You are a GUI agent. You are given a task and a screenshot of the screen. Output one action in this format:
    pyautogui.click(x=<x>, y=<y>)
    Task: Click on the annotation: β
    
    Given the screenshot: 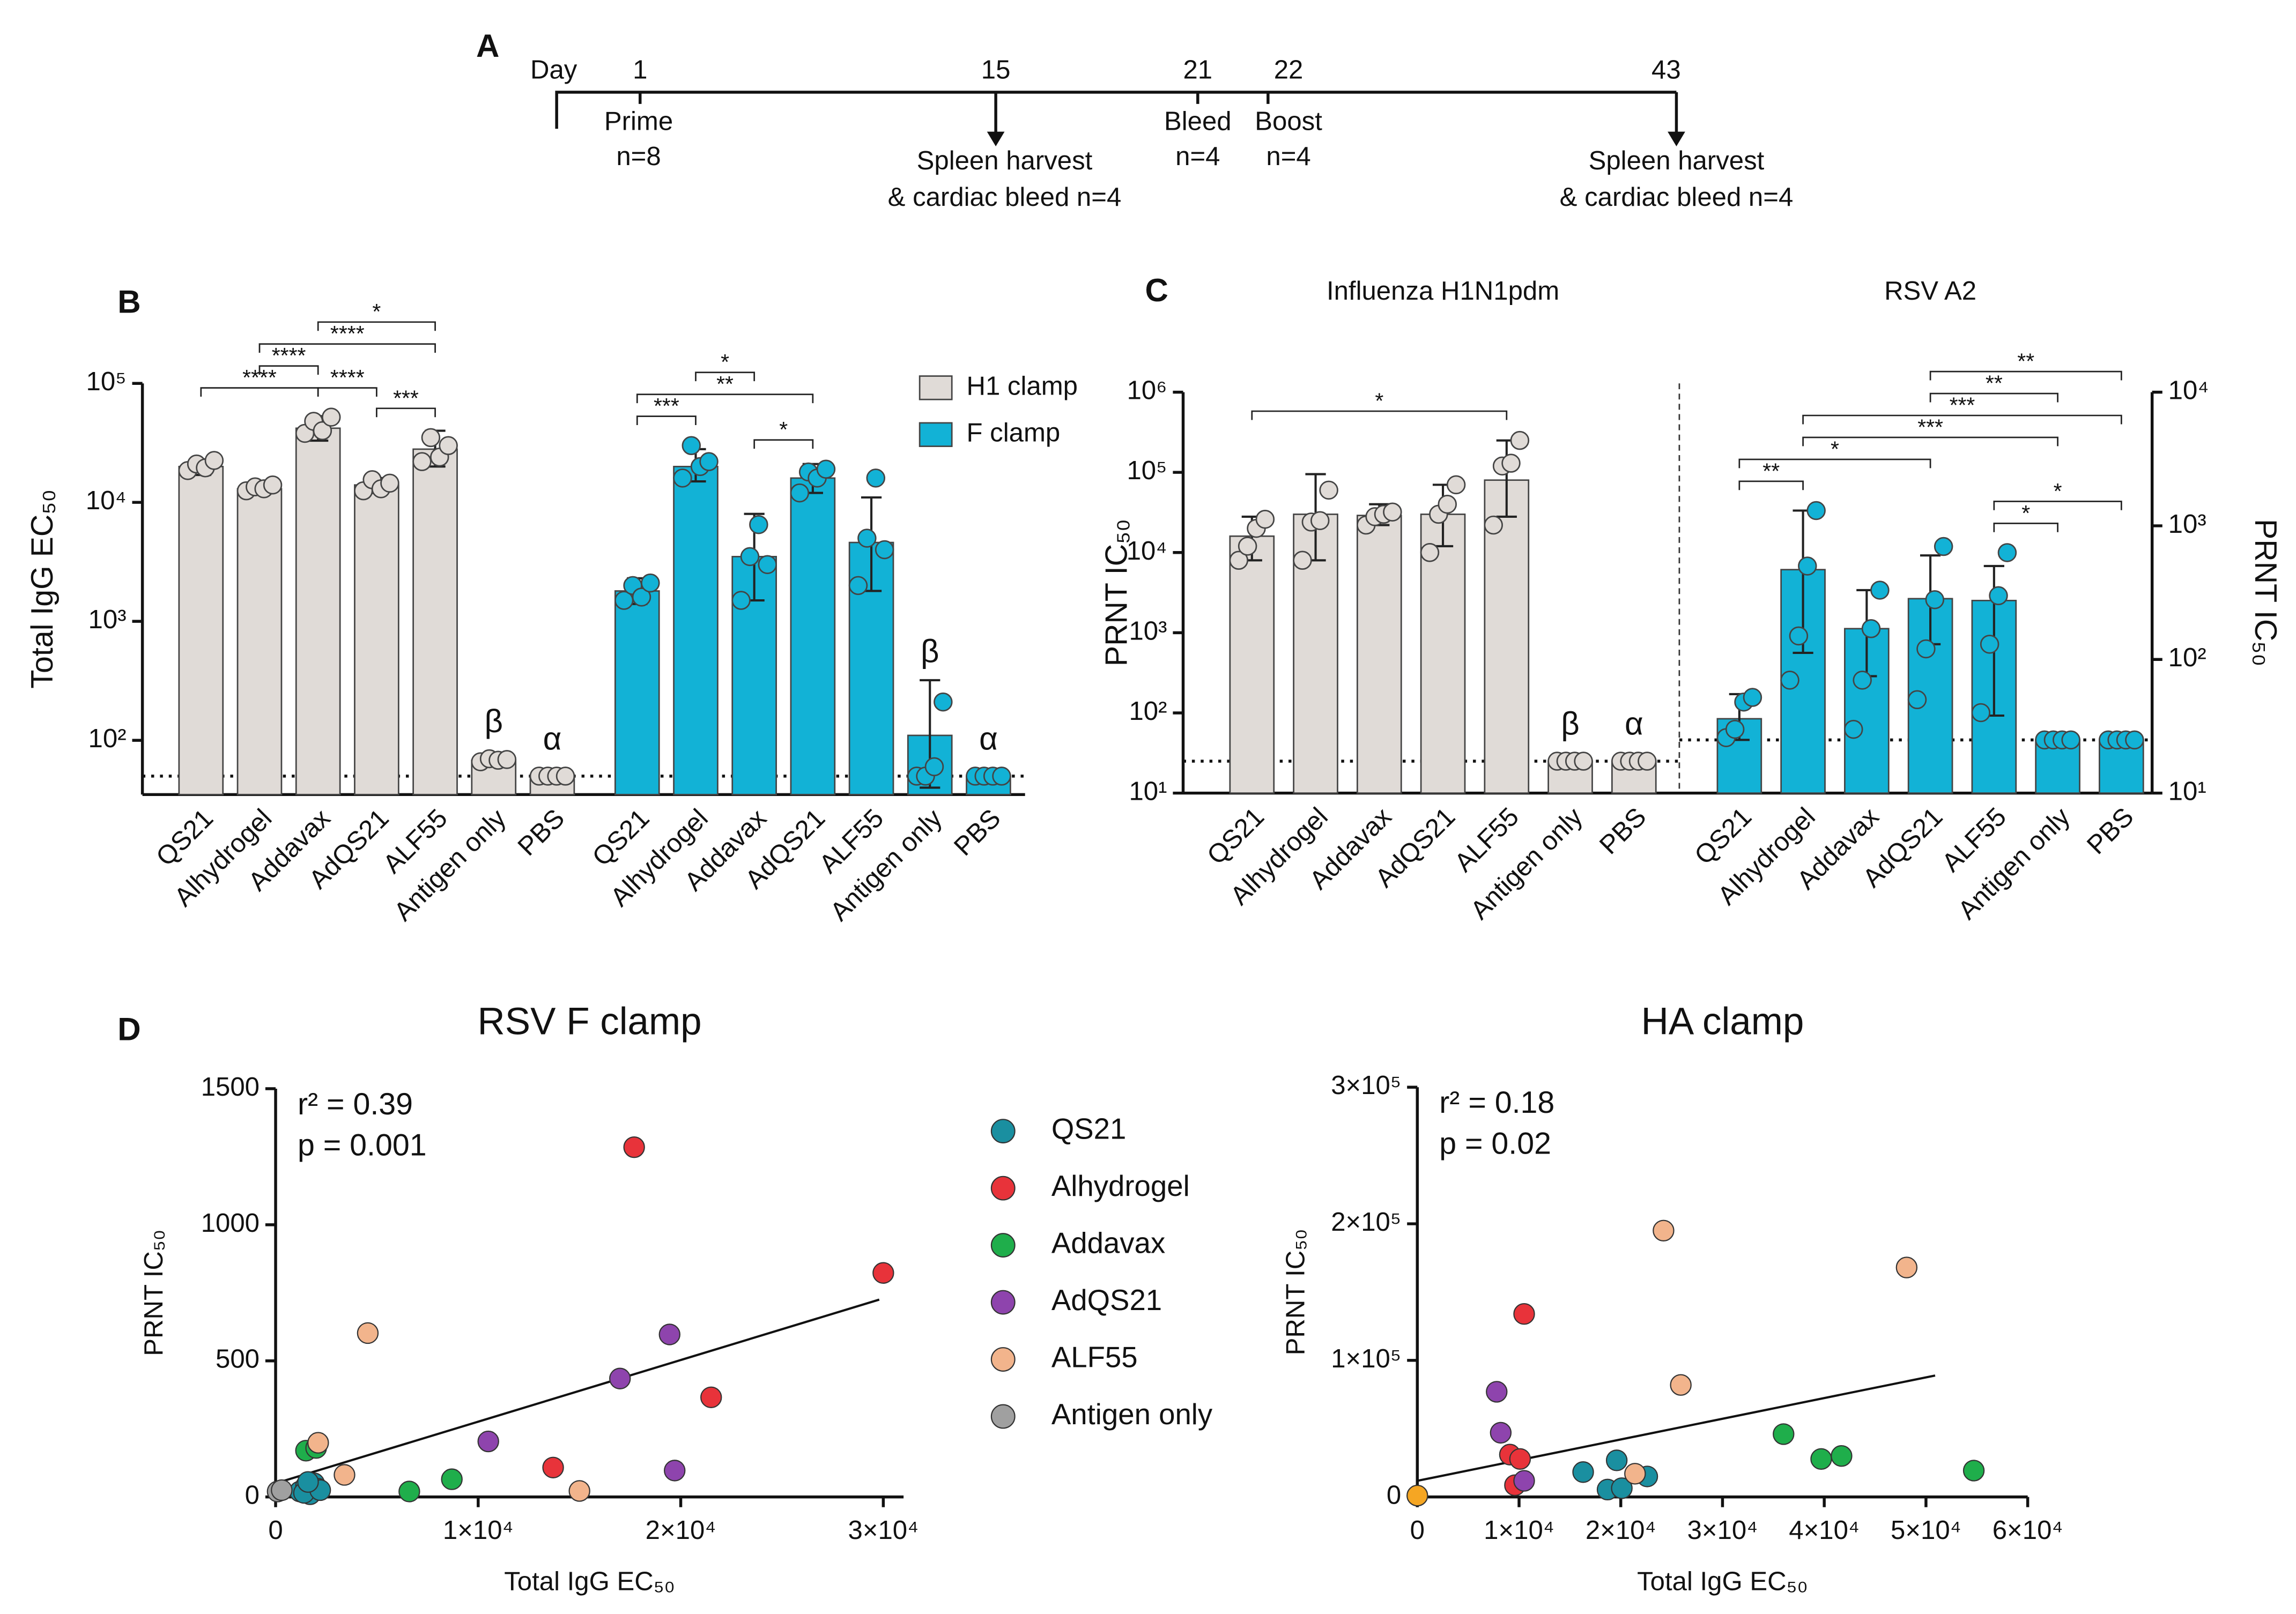 What is the action you would take?
    pyautogui.click(x=930, y=652)
    